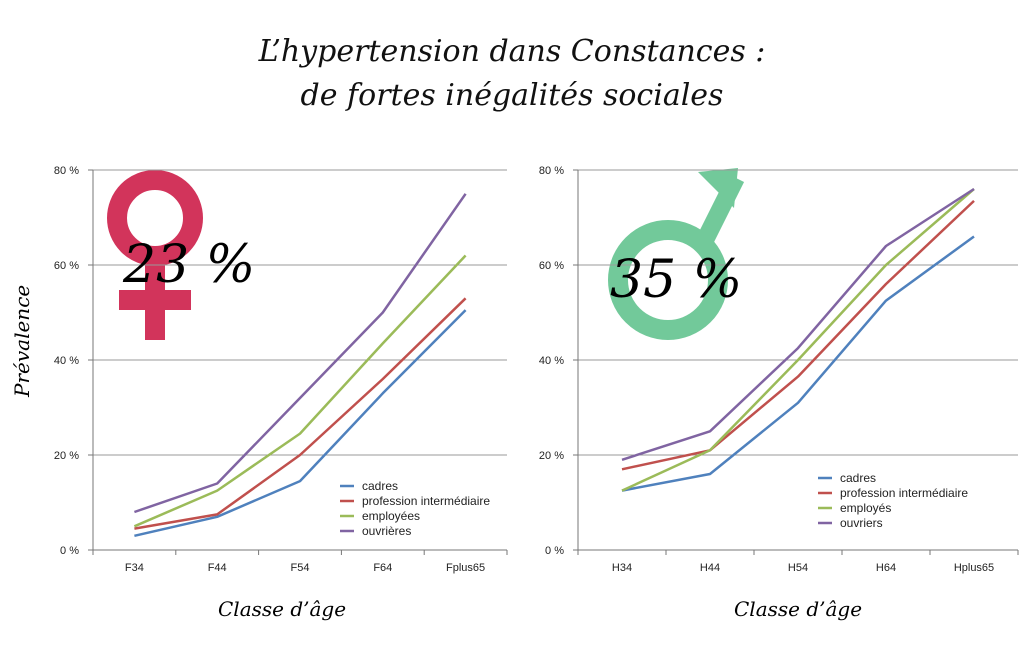  I want to click on right-y-tick-label: 20 %, so click(551, 456).